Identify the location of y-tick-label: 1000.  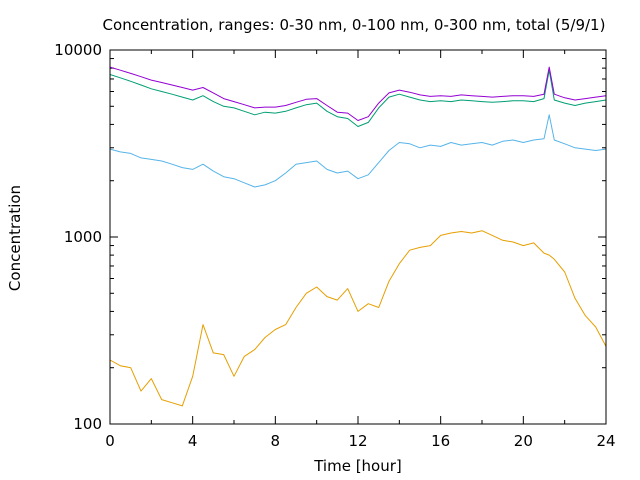
(83, 237).